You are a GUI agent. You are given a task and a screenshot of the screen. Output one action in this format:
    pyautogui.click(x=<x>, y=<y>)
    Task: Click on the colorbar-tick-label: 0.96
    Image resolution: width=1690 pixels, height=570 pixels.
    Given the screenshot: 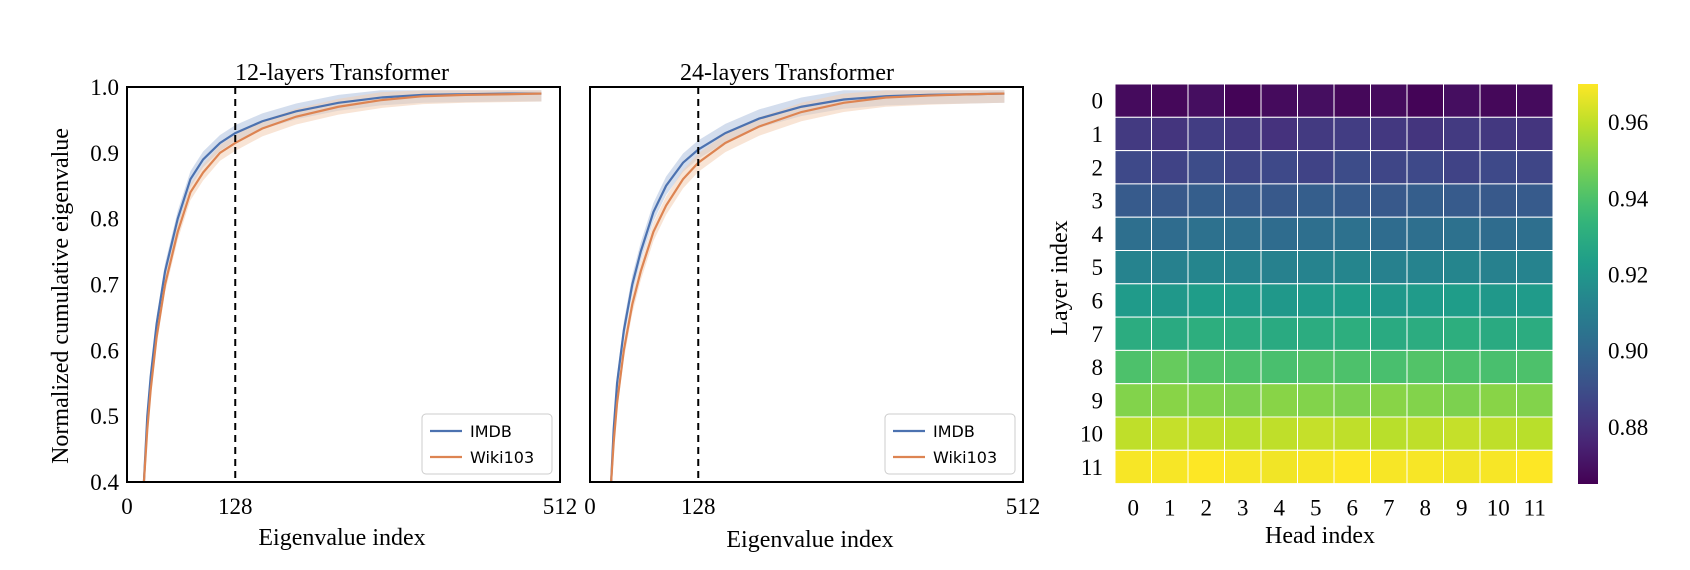 What is the action you would take?
    pyautogui.click(x=1628, y=122)
    